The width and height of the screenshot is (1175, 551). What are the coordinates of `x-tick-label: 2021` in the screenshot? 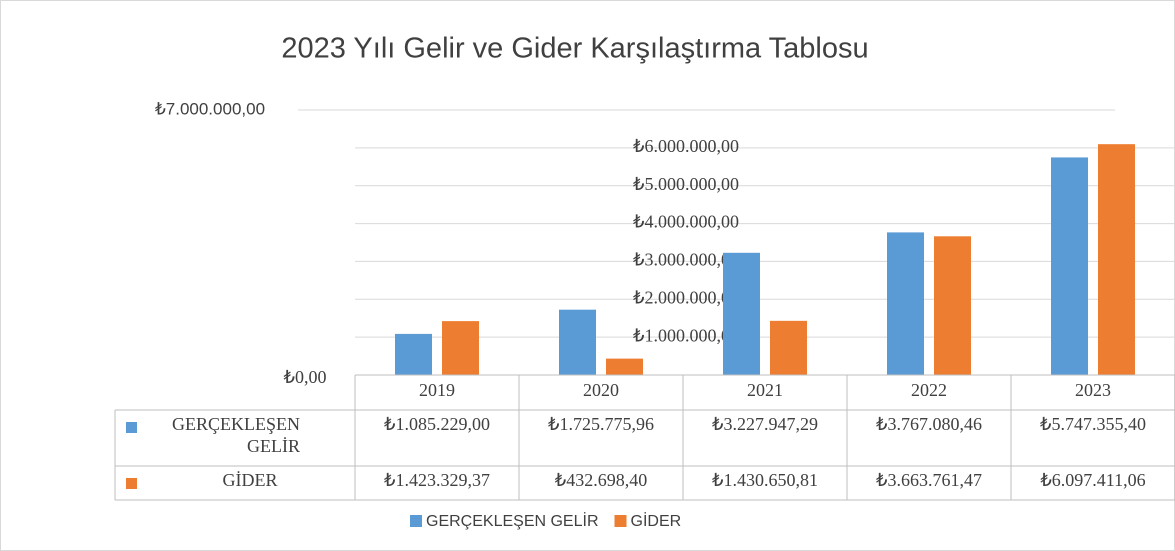 It's located at (765, 390).